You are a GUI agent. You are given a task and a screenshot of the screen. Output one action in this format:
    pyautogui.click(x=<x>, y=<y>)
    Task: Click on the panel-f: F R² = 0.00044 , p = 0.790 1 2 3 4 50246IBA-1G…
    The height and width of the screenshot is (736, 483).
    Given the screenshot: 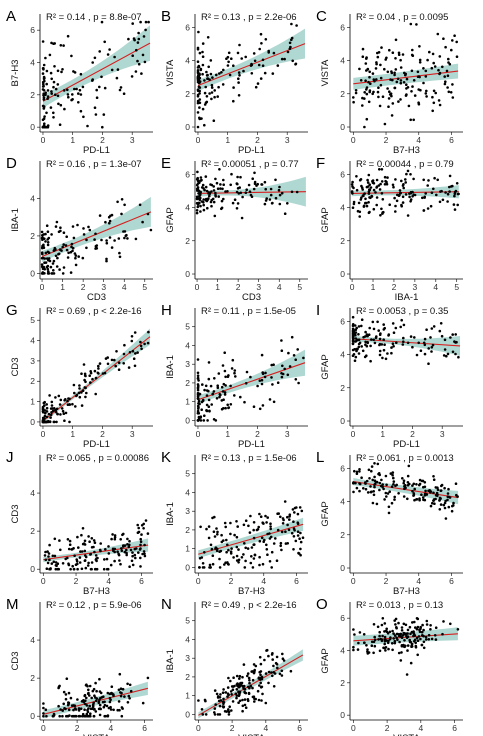 What is the action you would take?
    pyautogui.click(x=389, y=229)
    